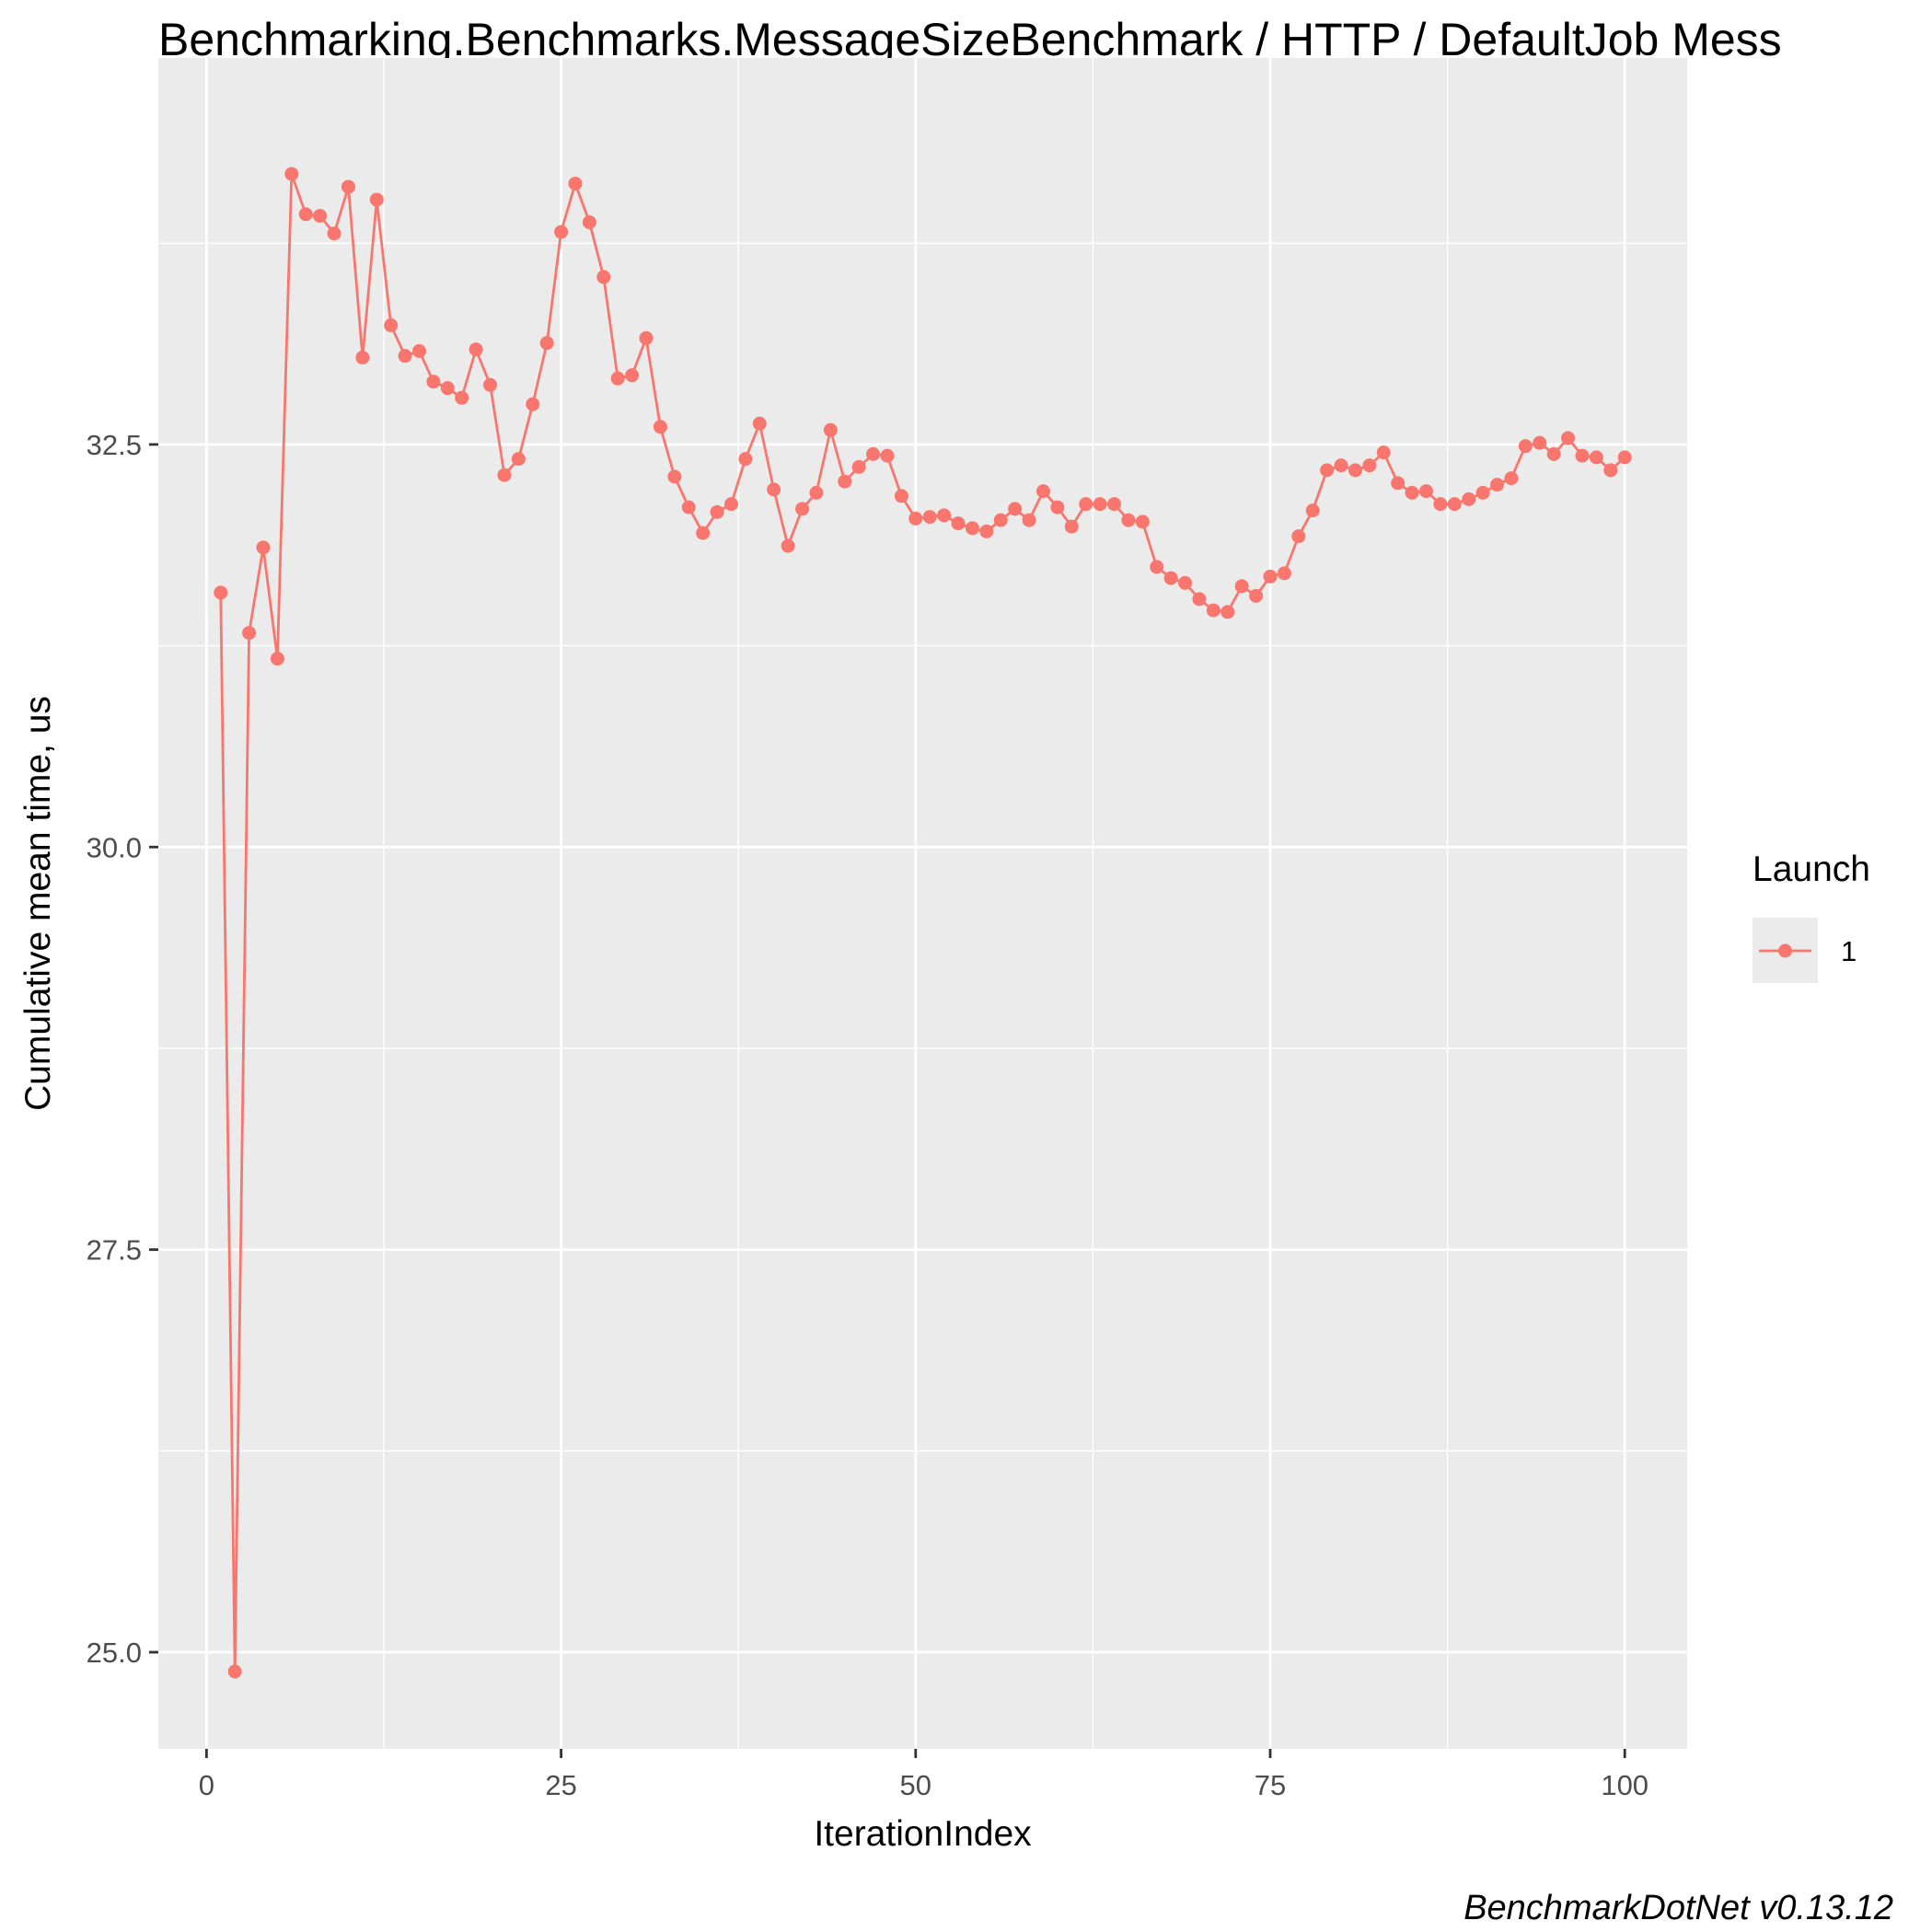 The image size is (1932, 1932). What do you see at coordinates (561, 1785) in the screenshot?
I see `x-tick-label: 25` at bounding box center [561, 1785].